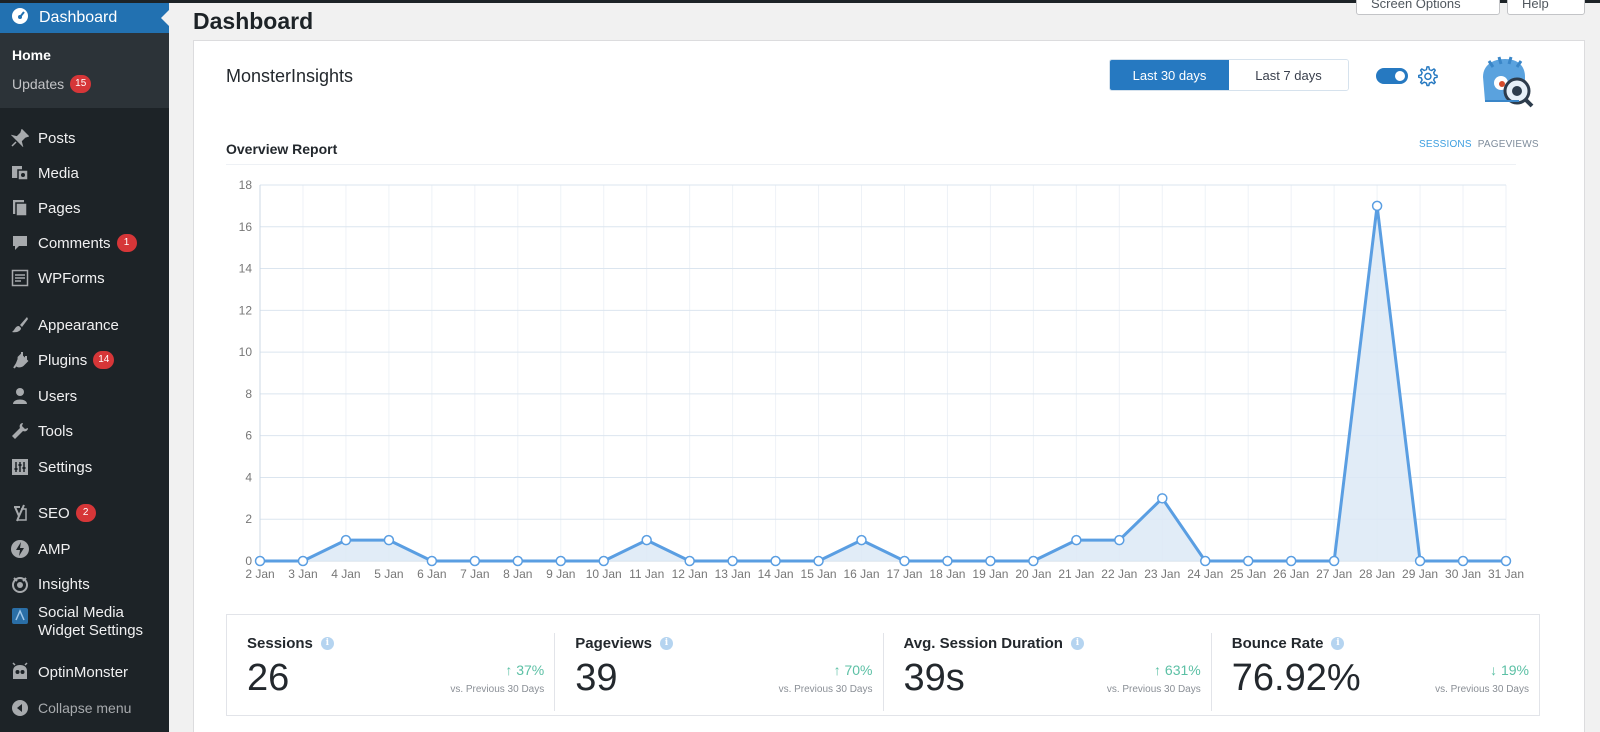  What do you see at coordinates (819, 574) in the screenshot?
I see `x-tick-label: 15 Jan` at bounding box center [819, 574].